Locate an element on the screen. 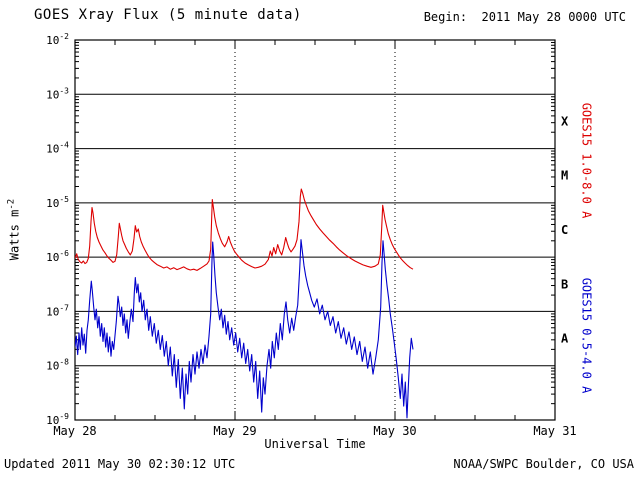  flare-class-c: C is located at coordinates (564, 230).